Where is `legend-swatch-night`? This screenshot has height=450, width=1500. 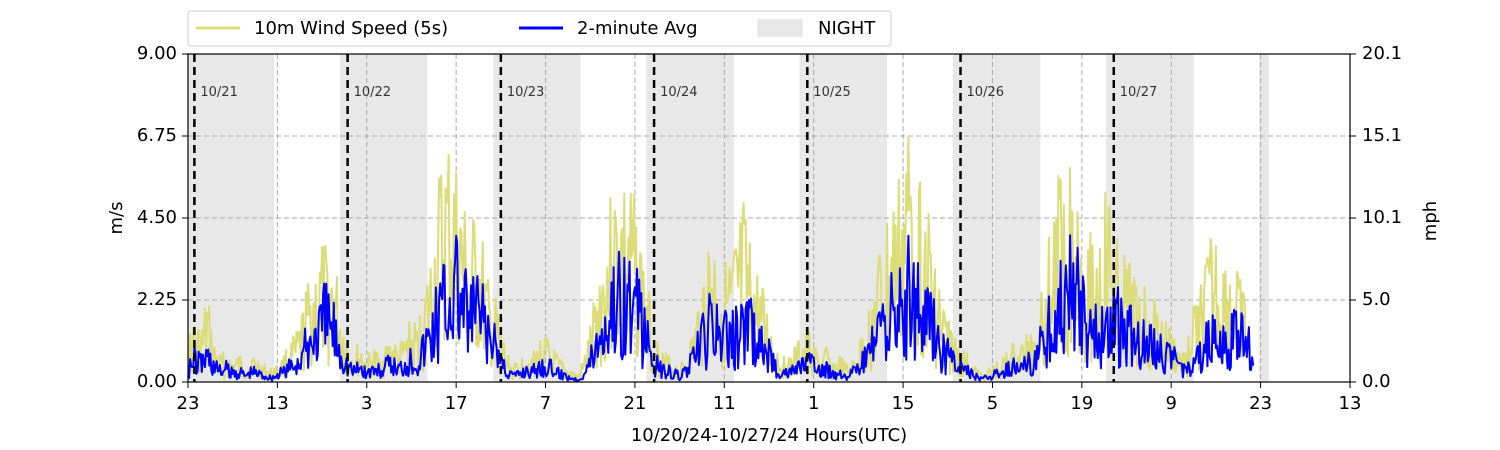 legend-swatch-night is located at coordinates (780, 28).